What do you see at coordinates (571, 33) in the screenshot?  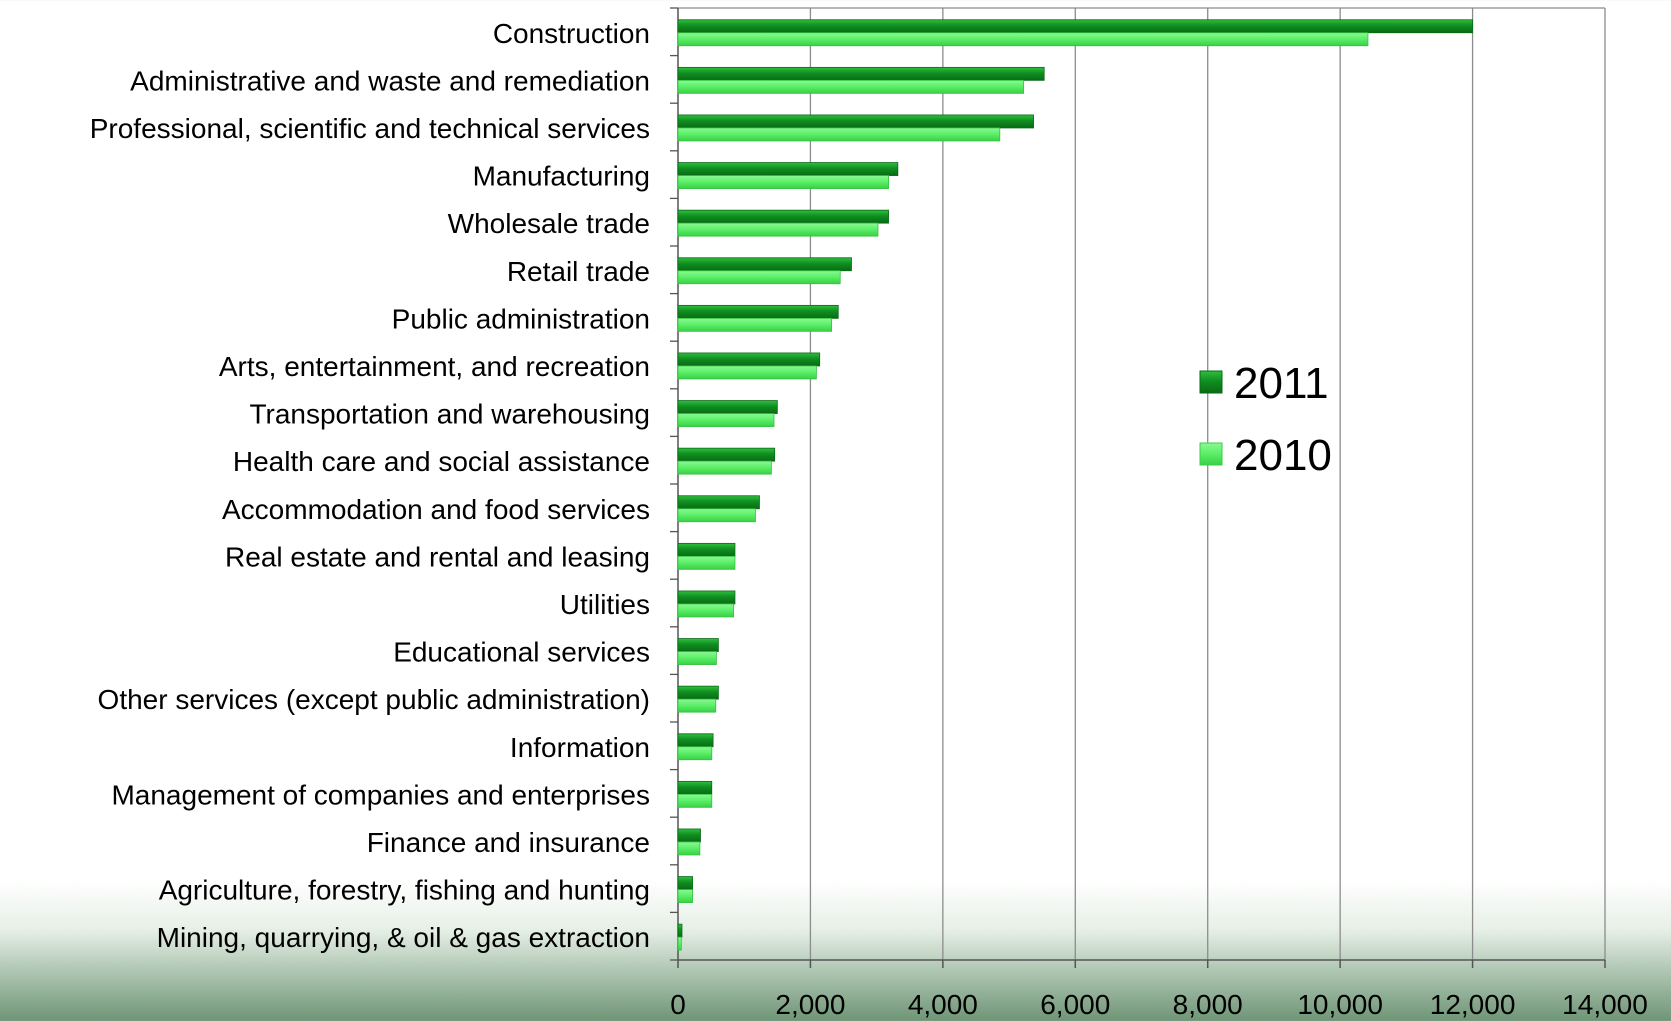 I see `category-label: Construction` at bounding box center [571, 33].